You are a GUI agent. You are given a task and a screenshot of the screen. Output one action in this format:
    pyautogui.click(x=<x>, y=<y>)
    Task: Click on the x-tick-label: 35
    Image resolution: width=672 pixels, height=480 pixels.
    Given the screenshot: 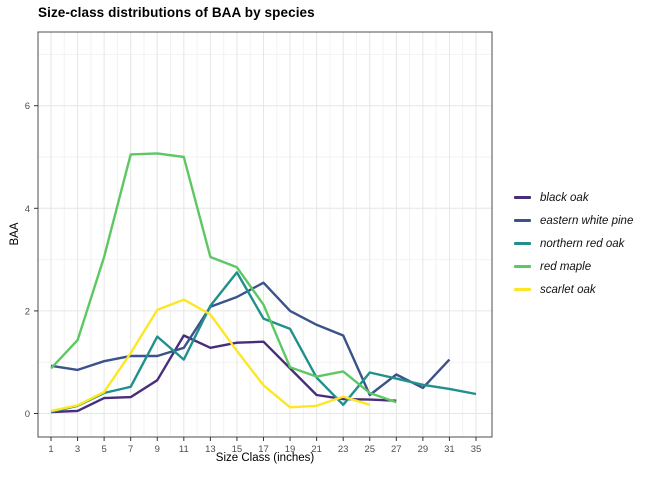 What is the action you would take?
    pyautogui.click(x=476, y=449)
    